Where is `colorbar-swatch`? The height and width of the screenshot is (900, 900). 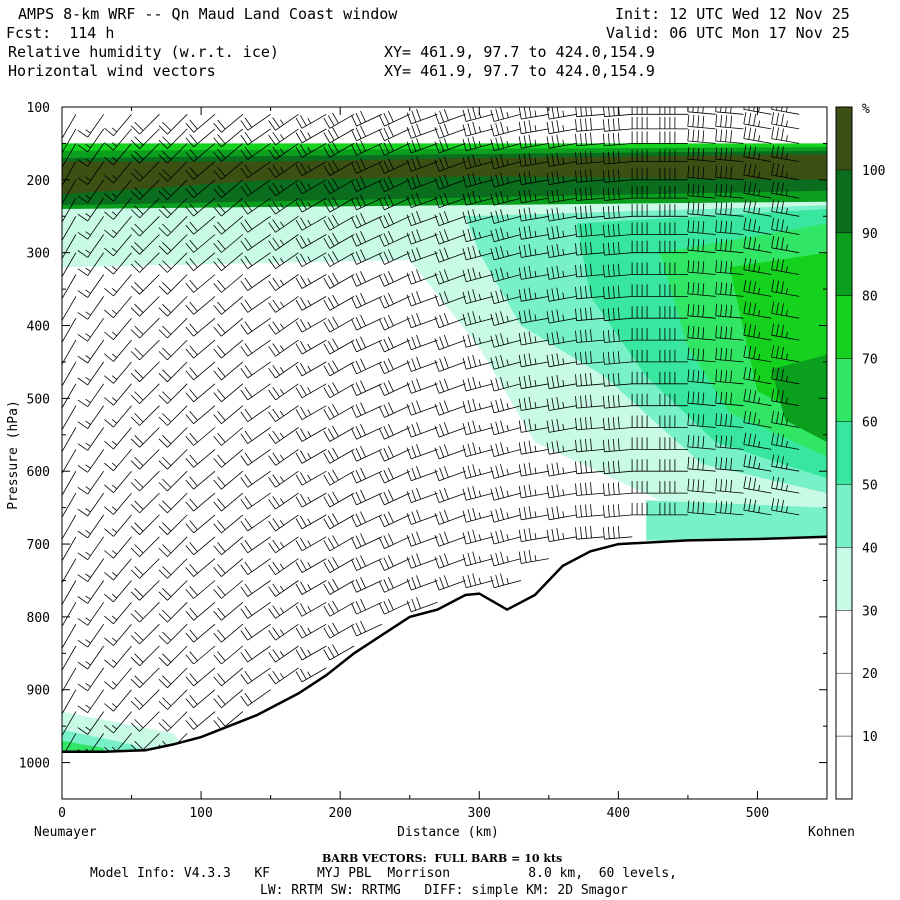 colorbar-swatch is located at coordinates (844, 327).